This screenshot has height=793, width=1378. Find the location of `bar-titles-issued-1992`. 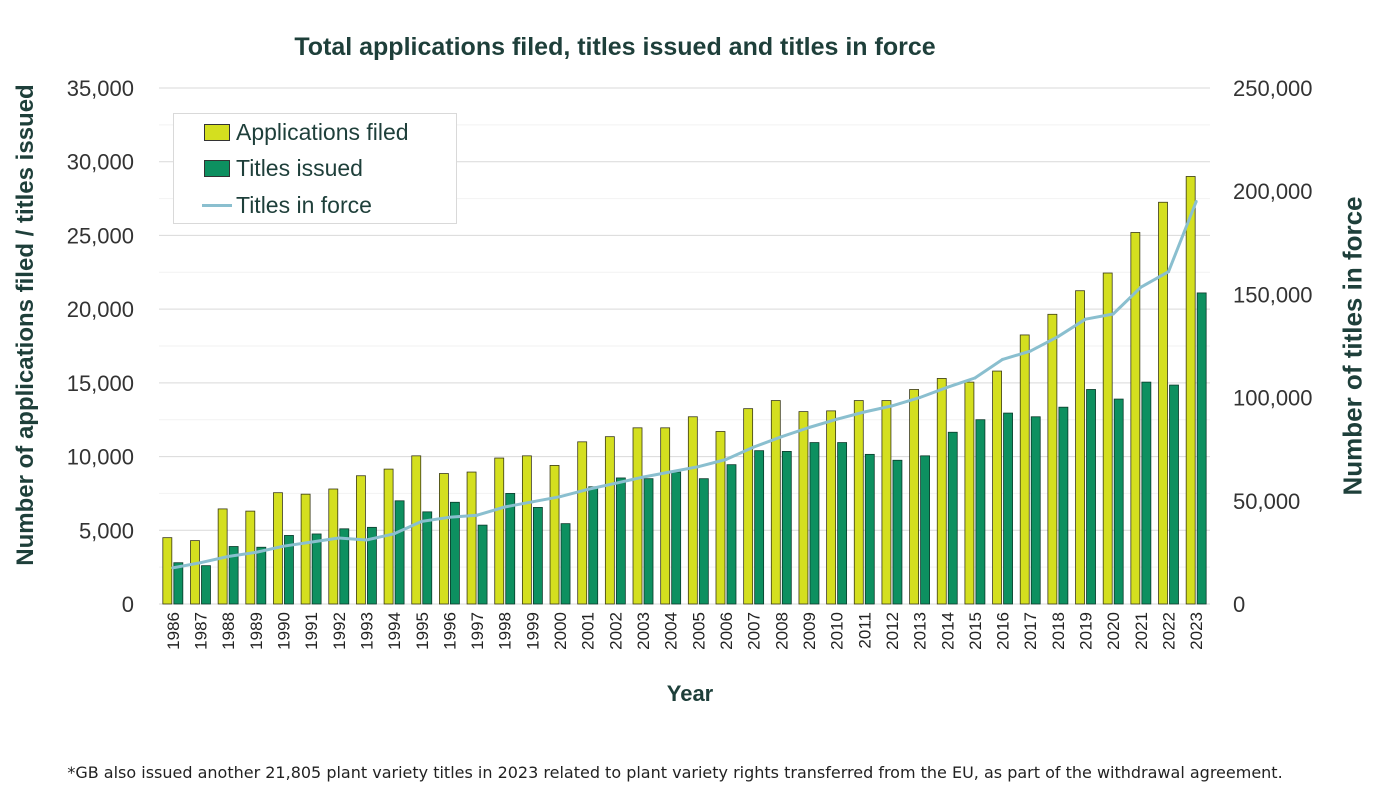

bar-titles-issued-1992 is located at coordinates (344, 566).